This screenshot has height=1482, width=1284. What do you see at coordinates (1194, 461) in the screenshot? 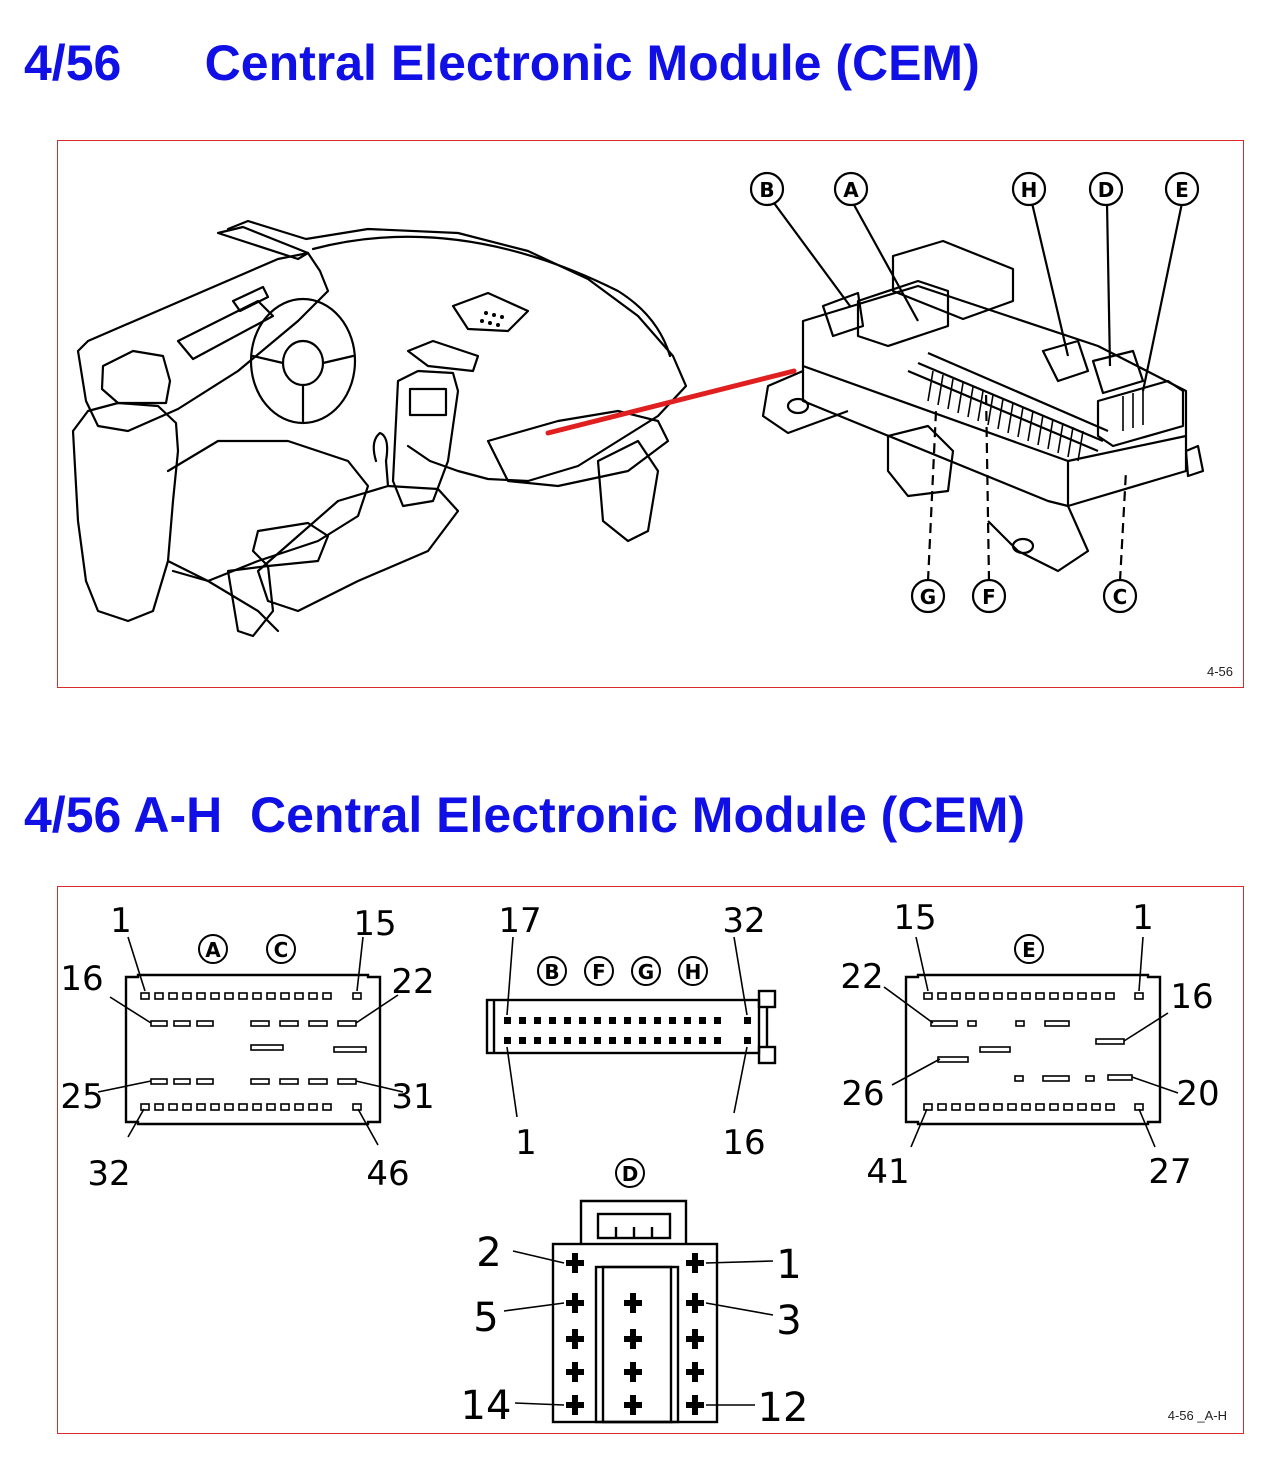
I see `cem-side-plug` at bounding box center [1194, 461].